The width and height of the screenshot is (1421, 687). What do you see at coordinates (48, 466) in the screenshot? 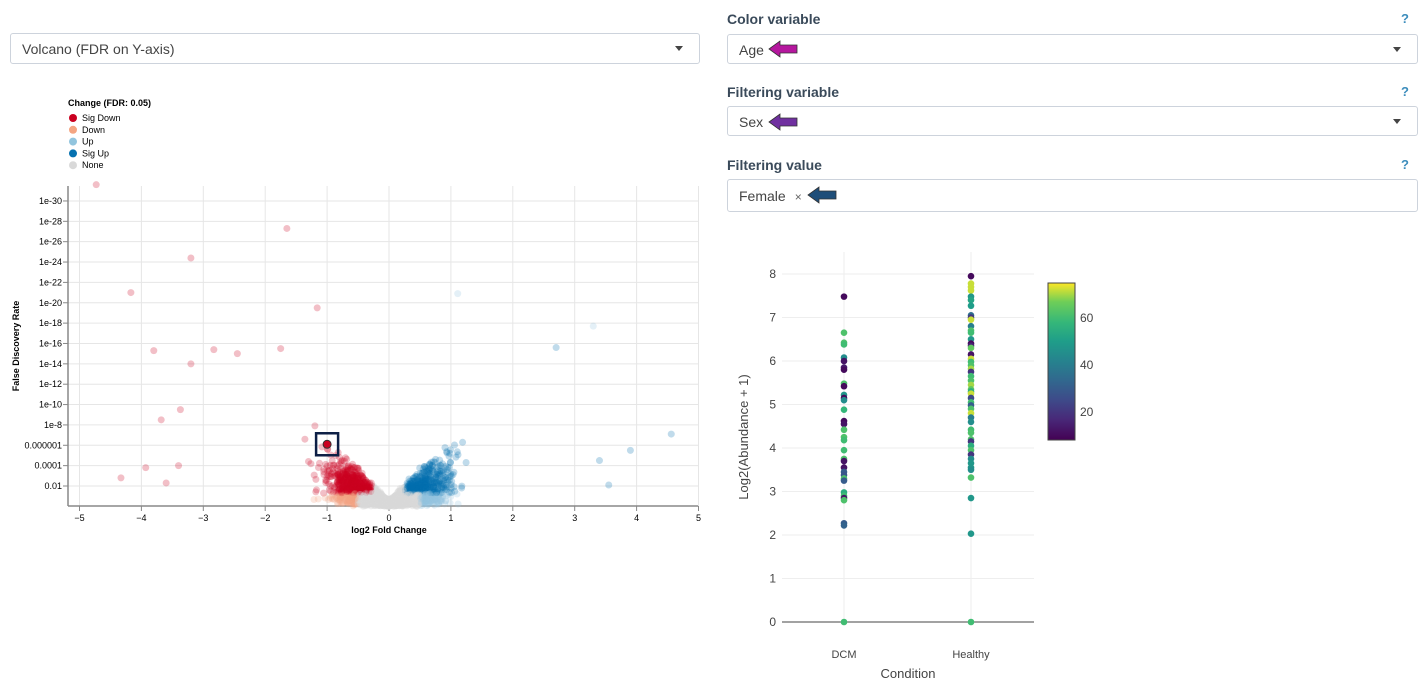
I see `y-tick-label: 0.0001` at bounding box center [48, 466].